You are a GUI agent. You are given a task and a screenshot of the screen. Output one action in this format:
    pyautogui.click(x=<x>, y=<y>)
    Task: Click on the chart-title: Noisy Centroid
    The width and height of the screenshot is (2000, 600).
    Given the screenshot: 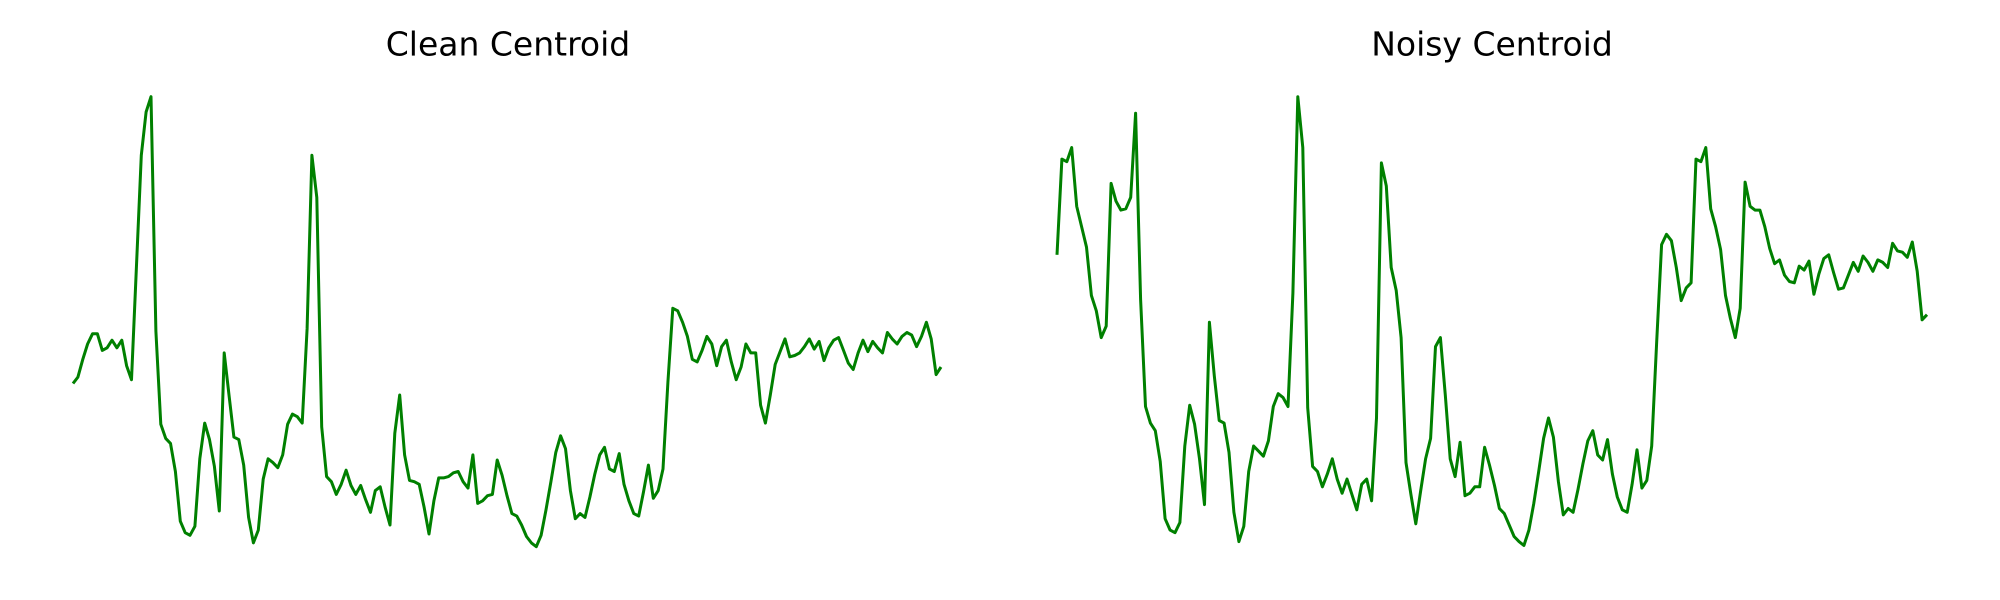 What is the action you would take?
    pyautogui.click(x=1492, y=44)
    